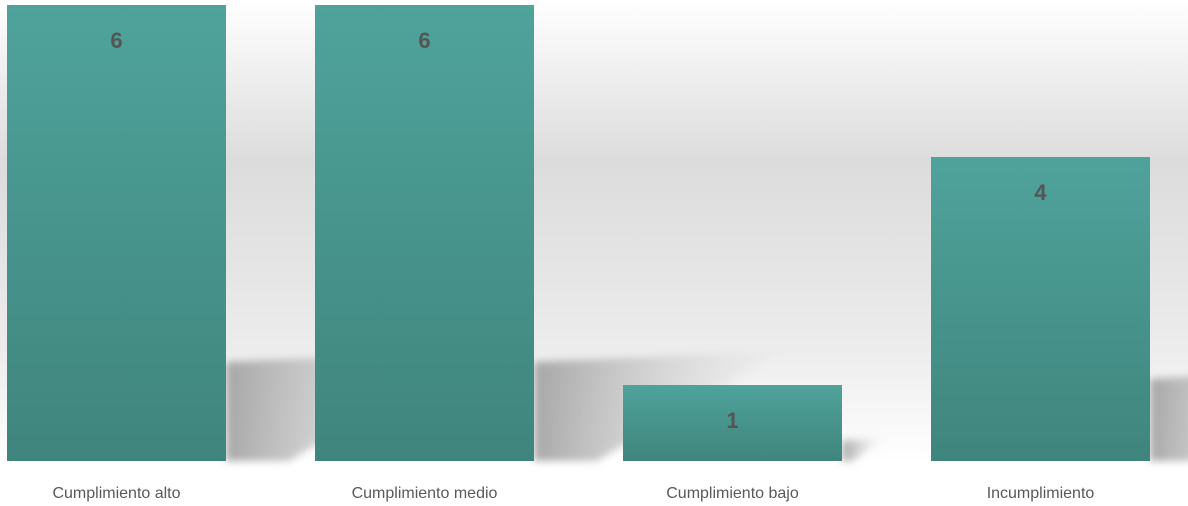  What do you see at coordinates (425, 493) in the screenshot?
I see `category-label: Cumplimiento medio` at bounding box center [425, 493].